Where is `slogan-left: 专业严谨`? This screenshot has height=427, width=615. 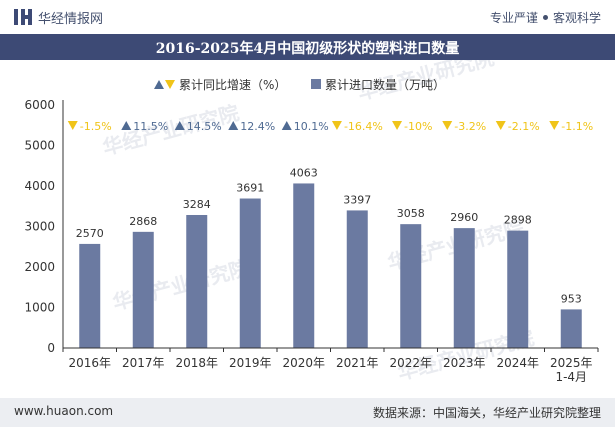
slogan-left: 专业严谨 is located at coordinates (513, 18).